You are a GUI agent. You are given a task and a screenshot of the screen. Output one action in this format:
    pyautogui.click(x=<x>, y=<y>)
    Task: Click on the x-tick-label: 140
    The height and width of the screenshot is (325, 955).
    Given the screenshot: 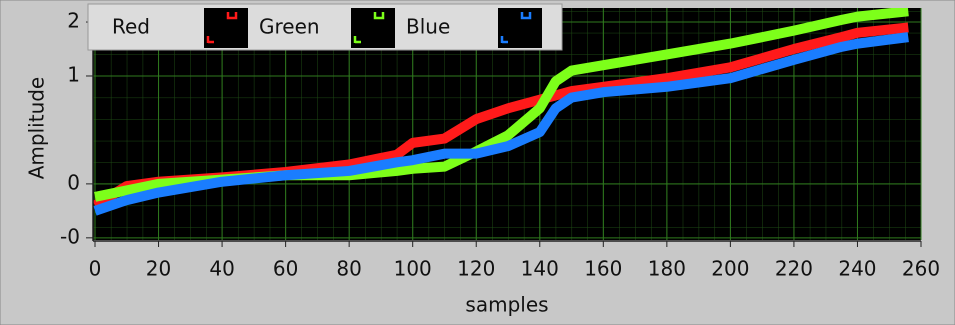 What is the action you would take?
    pyautogui.click(x=540, y=269)
    